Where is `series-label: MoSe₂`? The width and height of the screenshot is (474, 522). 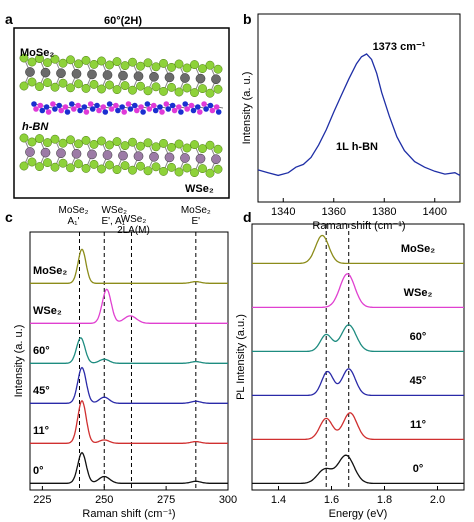 series-label: MoSe₂ is located at coordinates (418, 249).